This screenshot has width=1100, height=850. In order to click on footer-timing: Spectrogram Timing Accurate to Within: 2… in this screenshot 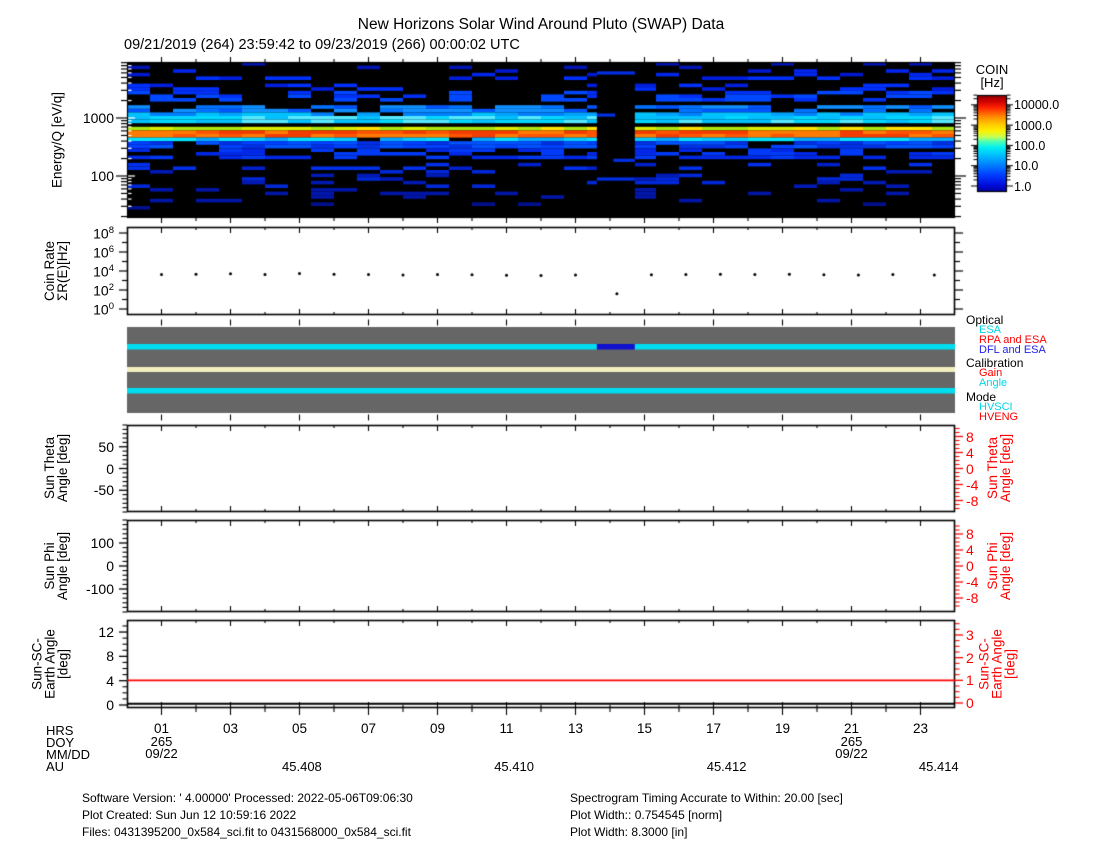, I will do `click(706, 798)`.